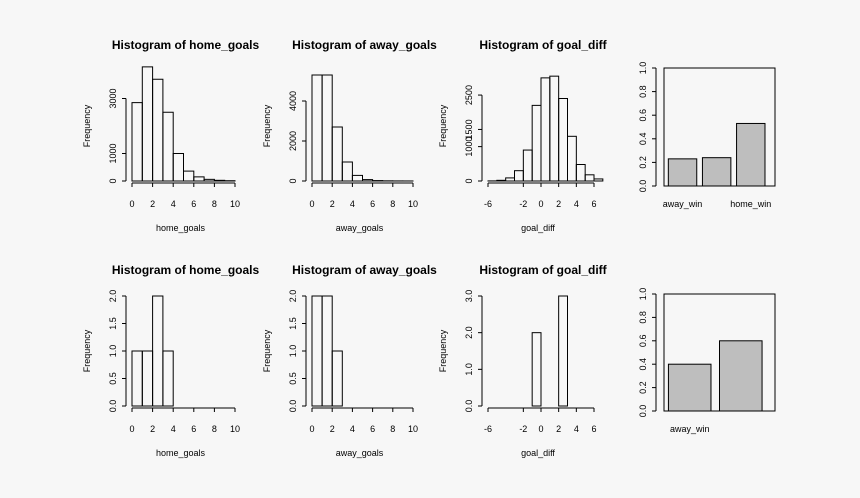 This screenshot has width=860, height=498. I want to click on plot-title: Histogram of home_goals, so click(186, 270).